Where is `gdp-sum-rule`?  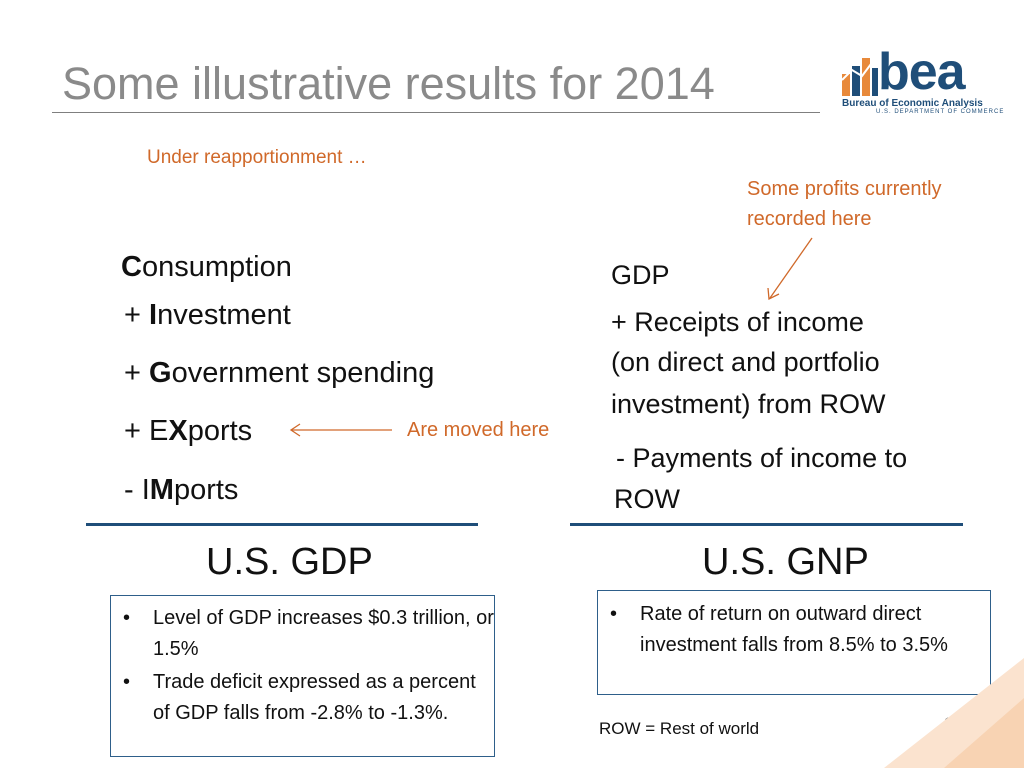 gdp-sum-rule is located at coordinates (282, 524).